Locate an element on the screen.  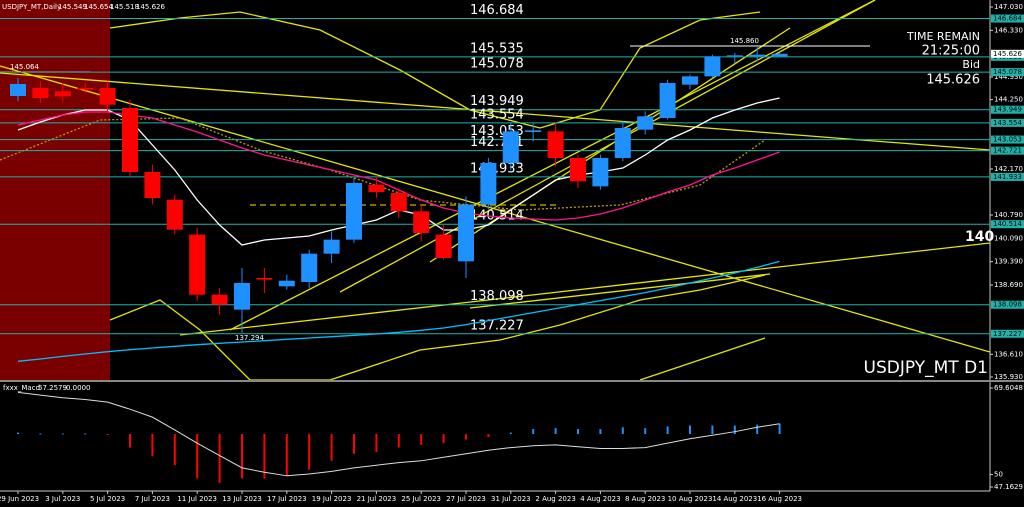
watermark: USDJPY_MT D1 is located at coordinates (926, 368).